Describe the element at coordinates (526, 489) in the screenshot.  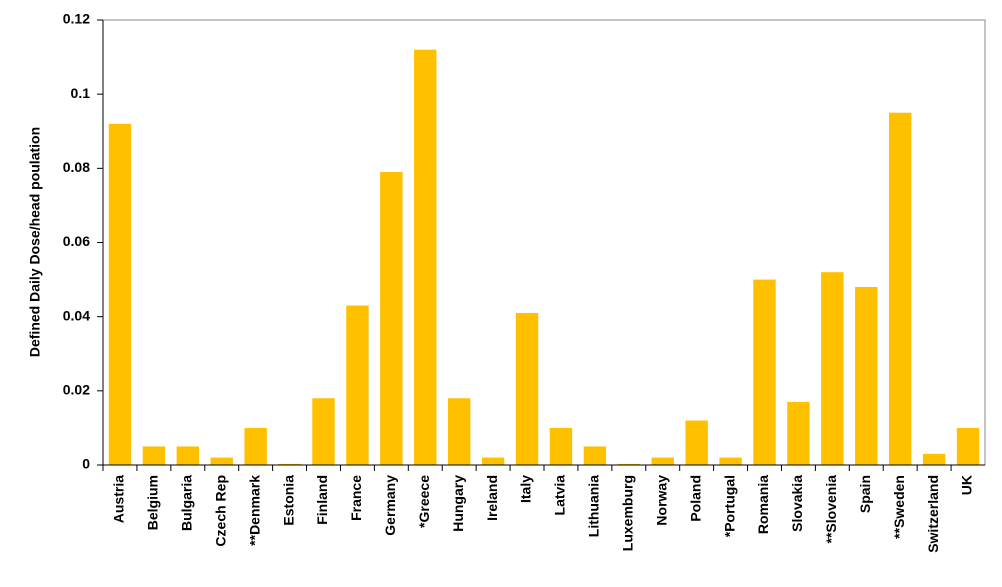
I see `x-tick-label: Italy` at that location.